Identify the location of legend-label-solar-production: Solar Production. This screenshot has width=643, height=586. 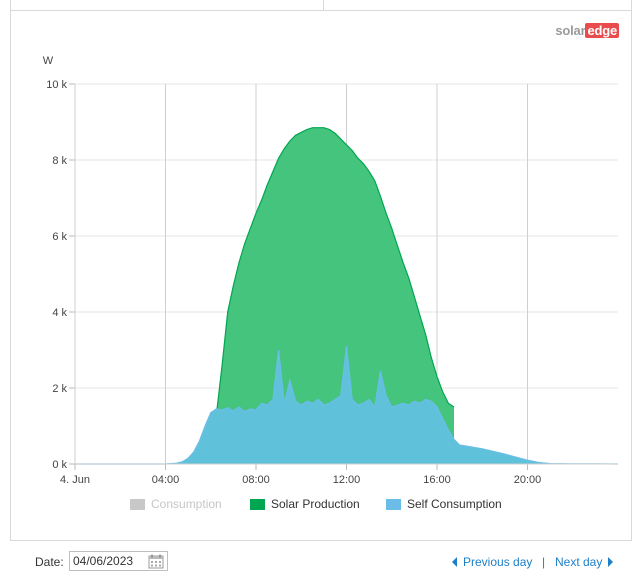
(315, 504).